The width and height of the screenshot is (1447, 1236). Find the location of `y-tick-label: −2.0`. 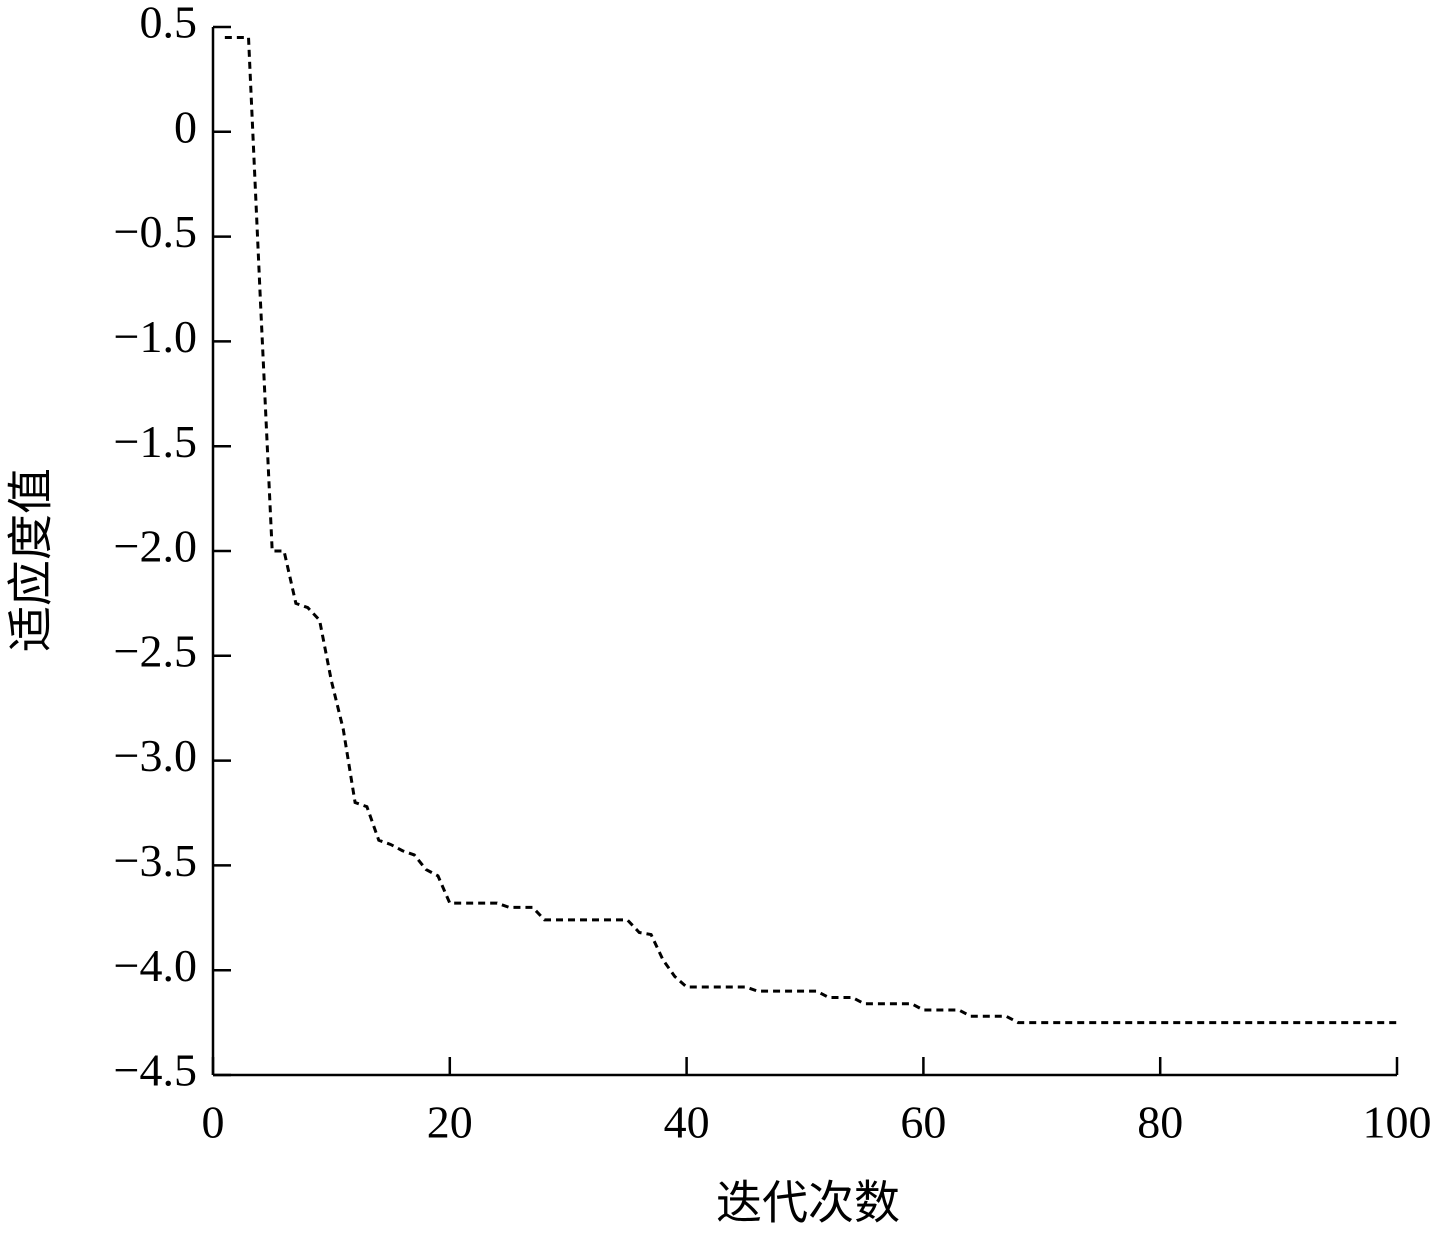

y-tick-label: −2.0 is located at coordinates (155, 546).